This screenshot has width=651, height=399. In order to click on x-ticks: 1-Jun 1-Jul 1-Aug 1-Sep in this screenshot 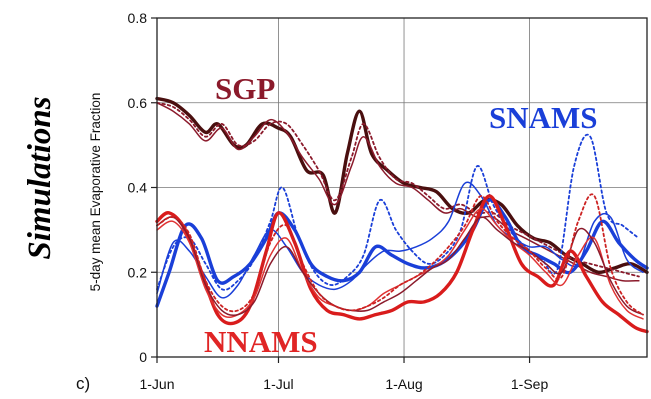, I will do `click(343, 374)`.